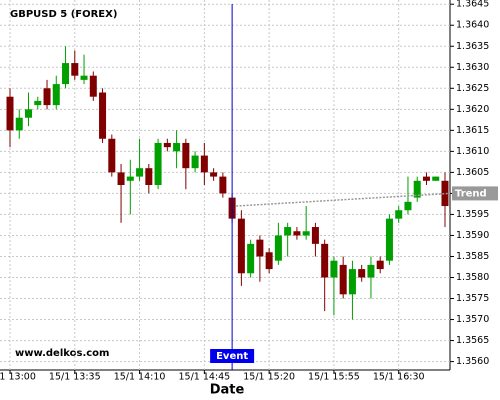 This screenshot has width=500, height=400. What do you see at coordinates (472, 298) in the screenshot?
I see `y-tick-label: 1.3575` at bounding box center [472, 298].